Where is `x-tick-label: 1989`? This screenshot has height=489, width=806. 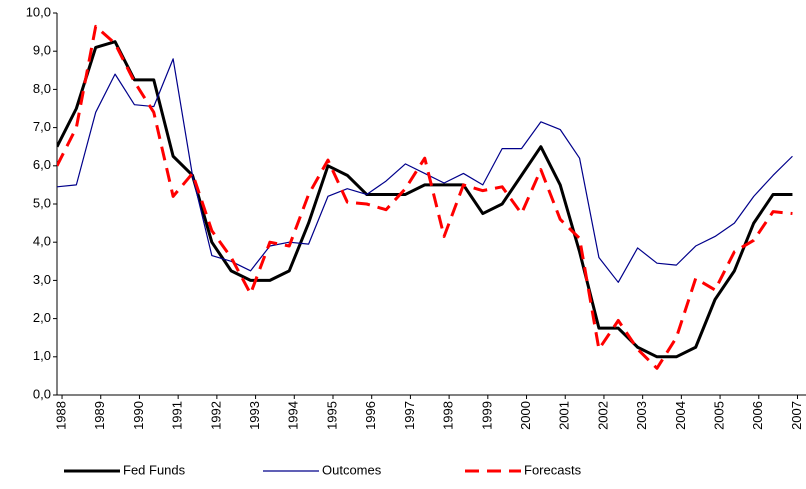 x-tick-label: 1989 is located at coordinates (99, 415).